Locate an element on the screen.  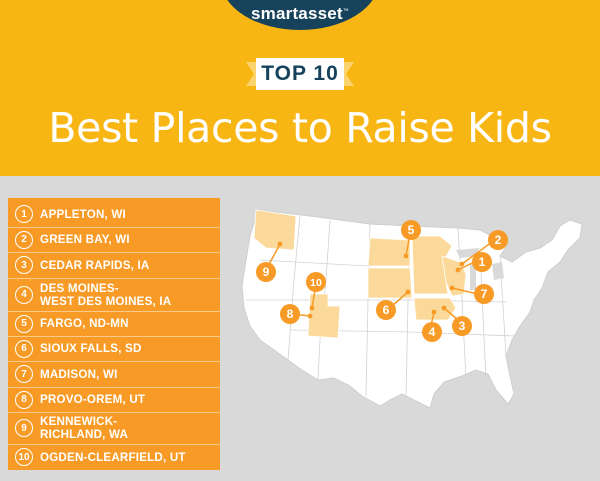
rank-number-badge: 5 is located at coordinates (24, 323).